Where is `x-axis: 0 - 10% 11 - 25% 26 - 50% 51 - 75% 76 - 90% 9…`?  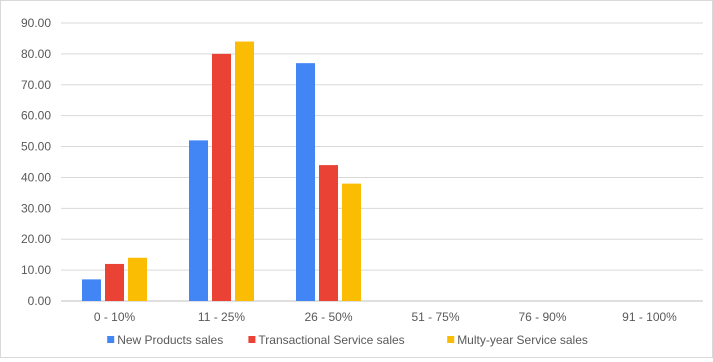 x-axis: 0 - 10% 11 - 25% 26 - 50% 51 - 75% 76 - 90% 9… is located at coordinates (385, 317).